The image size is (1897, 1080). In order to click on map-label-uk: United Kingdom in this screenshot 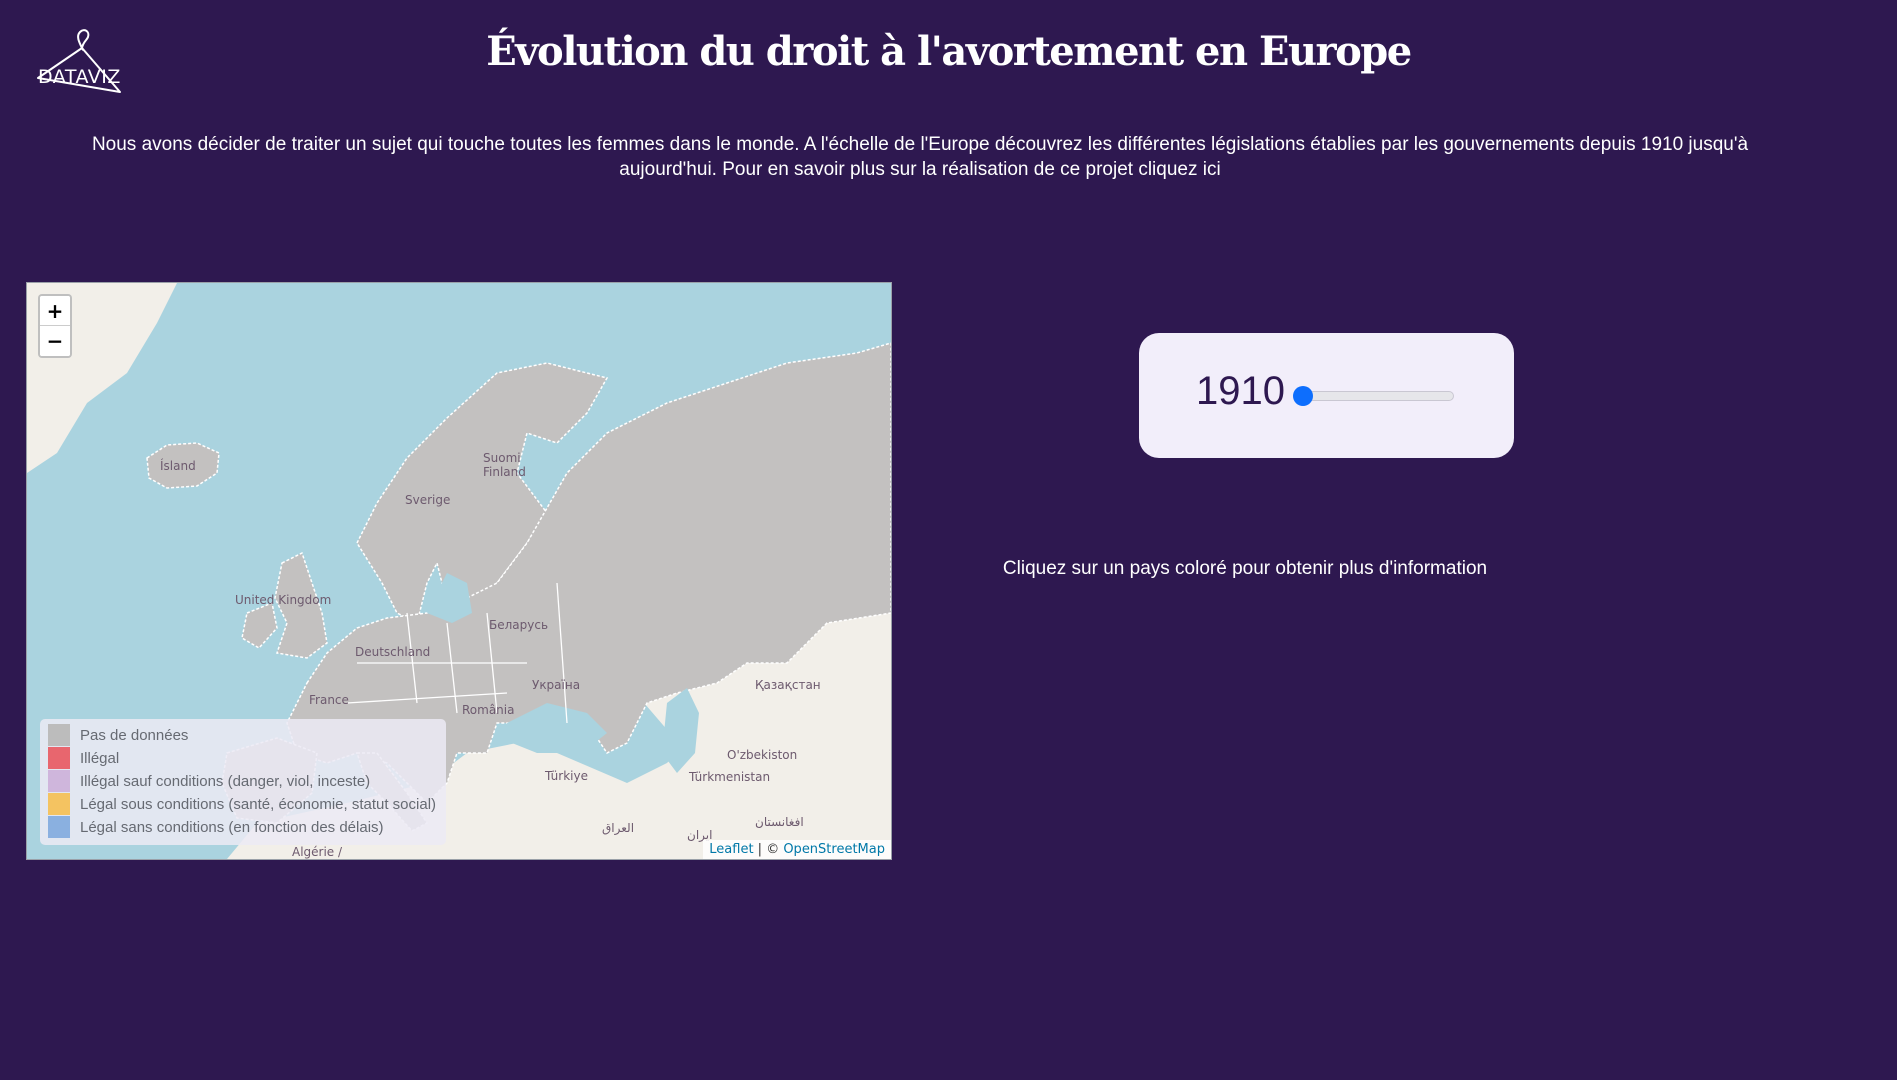, I will do `click(283, 600)`.